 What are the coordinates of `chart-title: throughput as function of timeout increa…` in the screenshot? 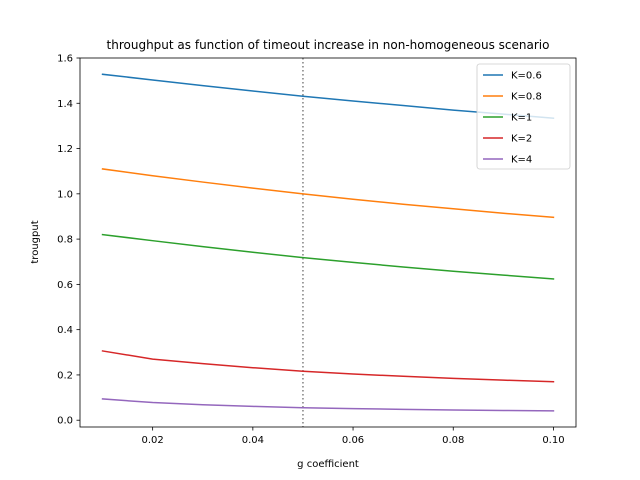 It's located at (328, 45).